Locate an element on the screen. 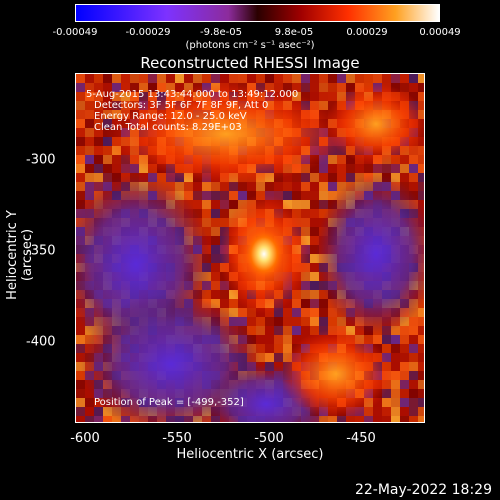  colorbar is located at coordinates (257, 13).